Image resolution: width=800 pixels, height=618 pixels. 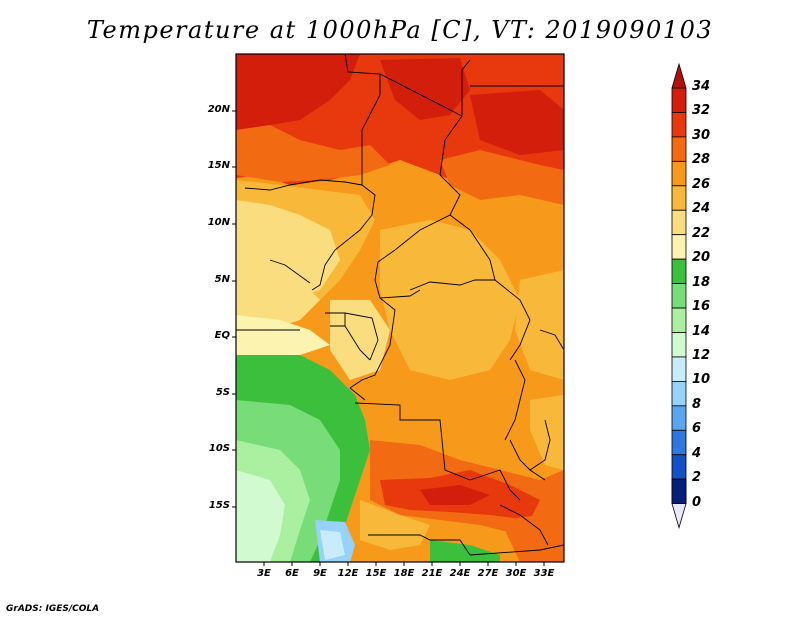 I want to click on colorbar-label: 34, so click(x=701, y=86).